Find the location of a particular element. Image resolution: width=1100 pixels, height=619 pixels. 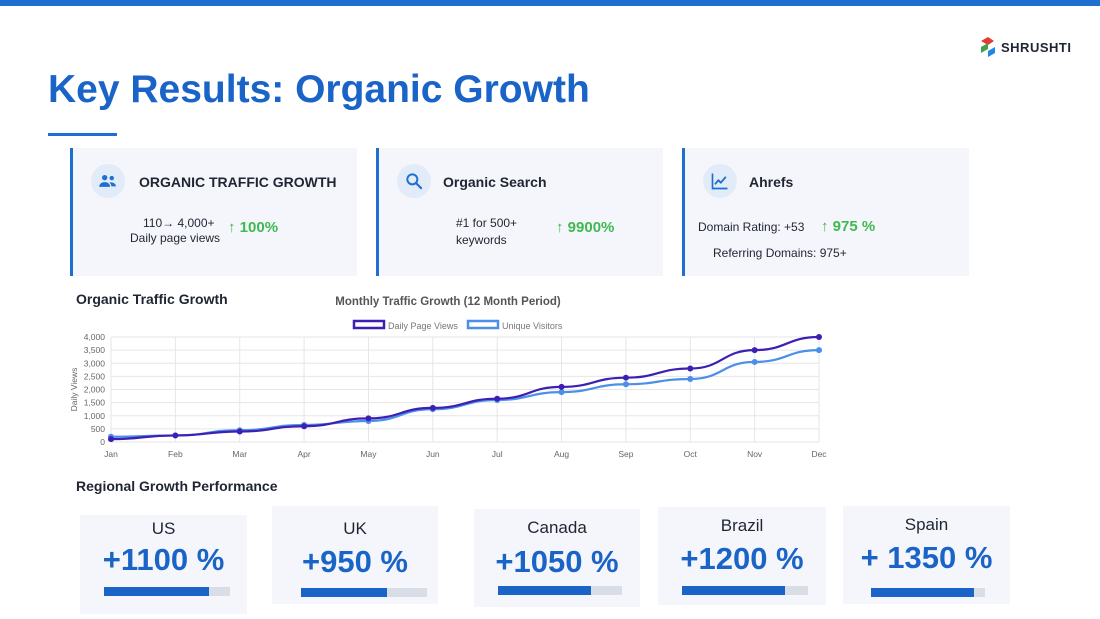

y-tick-label: 2,500 is located at coordinates (95, 376).